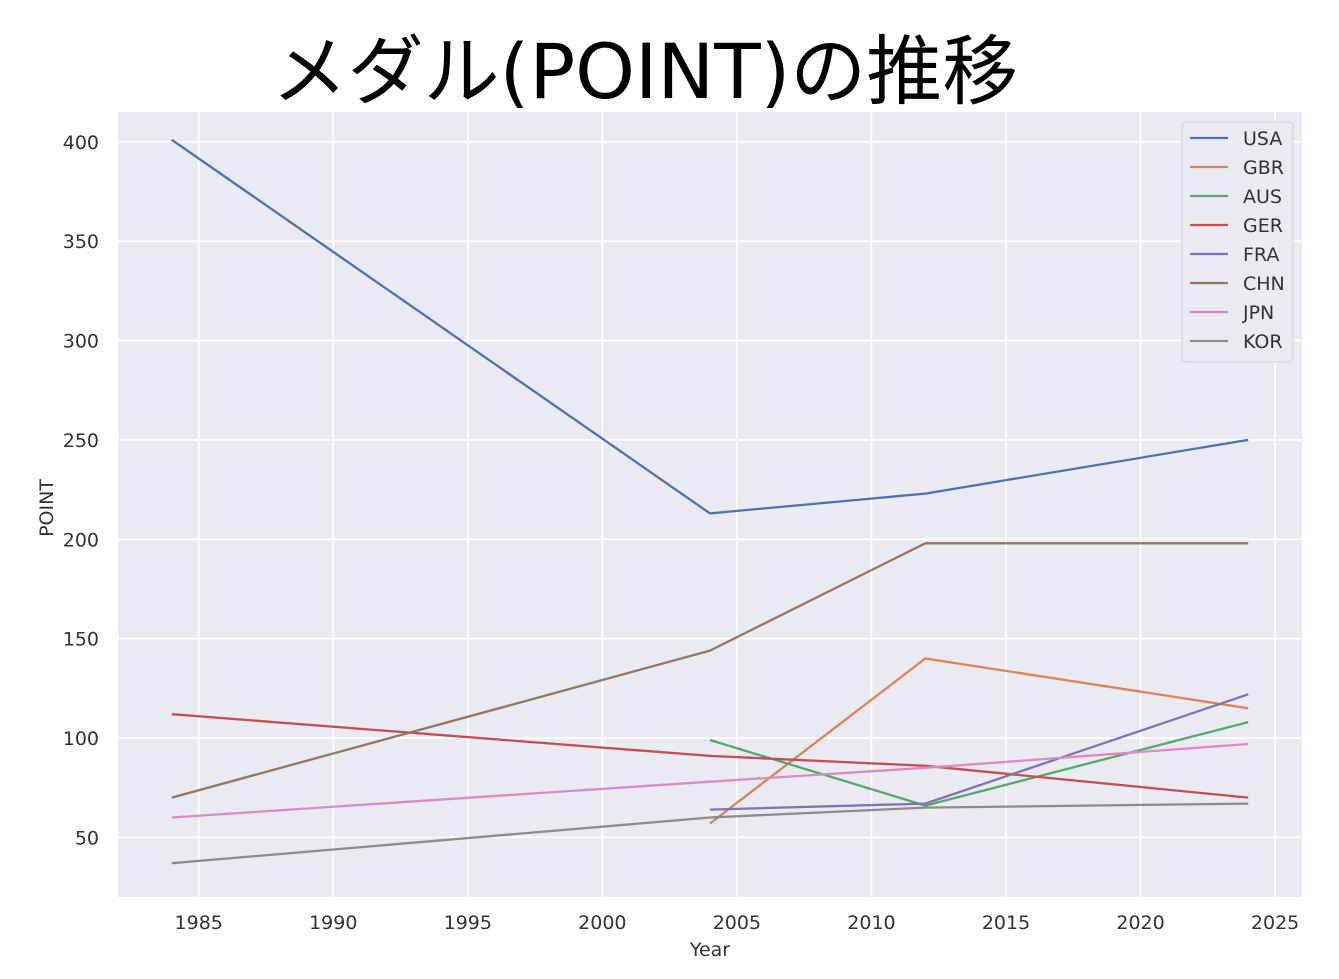  Describe the element at coordinates (1258, 313) in the screenshot. I see `legend-label-jpn: JPN` at that location.